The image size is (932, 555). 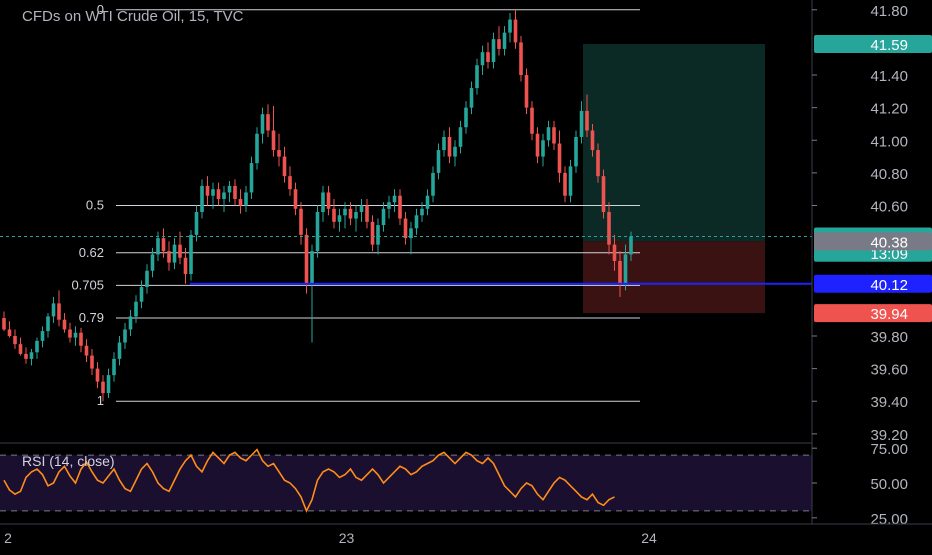 I want to click on target-zone, so click(x=674, y=143).